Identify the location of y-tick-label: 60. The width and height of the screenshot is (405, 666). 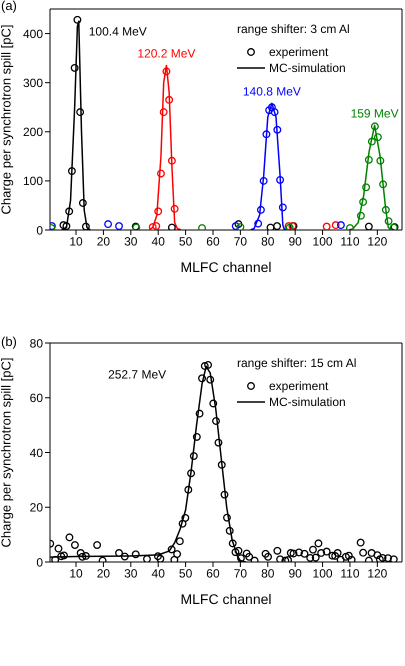
(37, 398).